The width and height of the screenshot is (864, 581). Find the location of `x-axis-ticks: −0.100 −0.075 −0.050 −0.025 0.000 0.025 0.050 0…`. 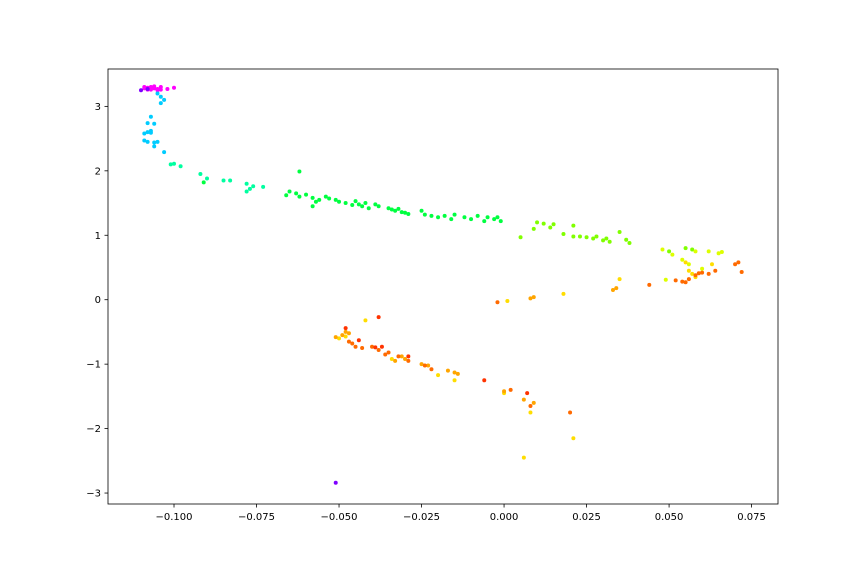

x-axis-ticks: −0.100 −0.075 −0.050 −0.025 0.000 0.025 0.050 0… is located at coordinates (461, 513).